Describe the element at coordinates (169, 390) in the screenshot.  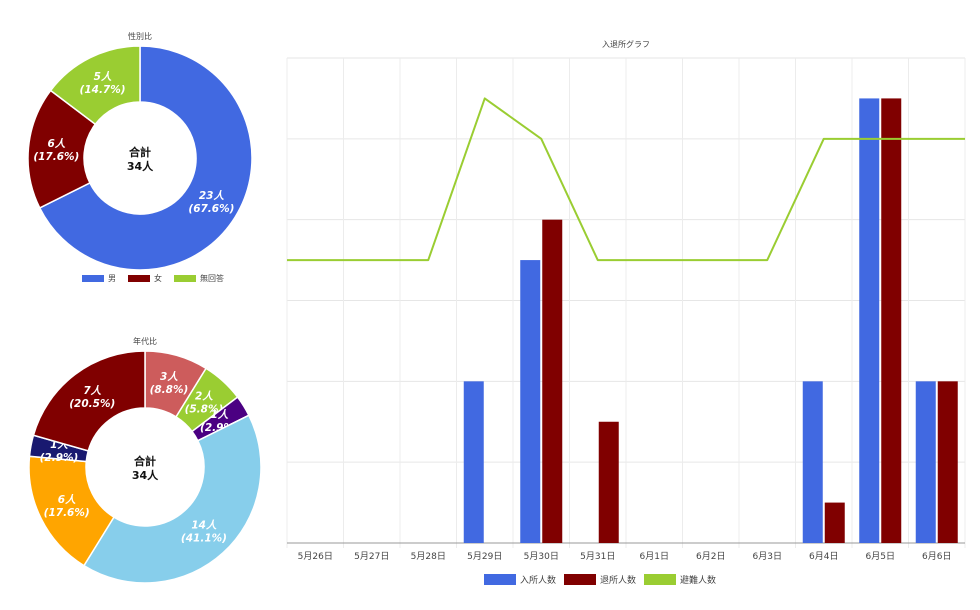
I see `slice-percent-label: (8.8%)` at that location.